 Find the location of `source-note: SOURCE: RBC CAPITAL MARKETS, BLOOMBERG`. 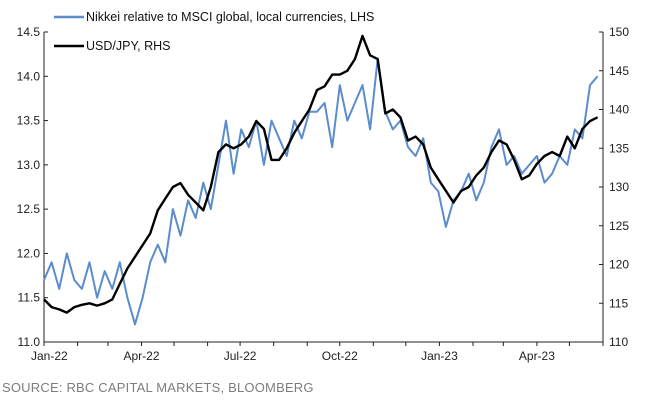

source-note: SOURCE: RBC CAPITAL MARKETS, BLOOMBERG is located at coordinates (158, 387).